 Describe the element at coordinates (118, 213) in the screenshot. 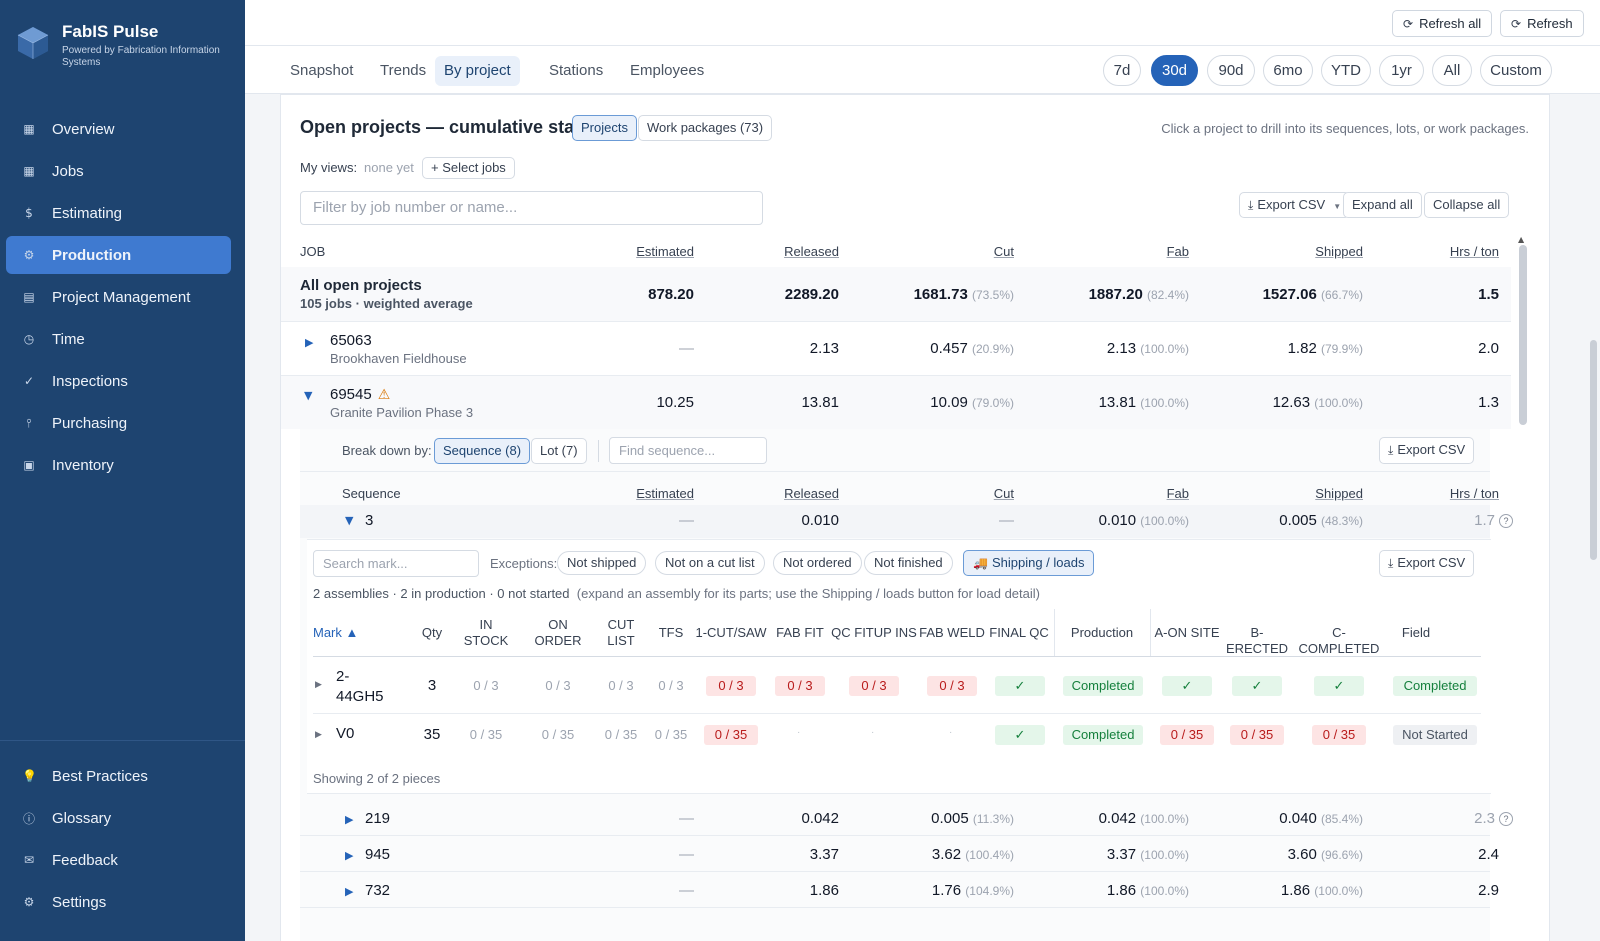

I see `nav-estimating: $ Estimating` at that location.